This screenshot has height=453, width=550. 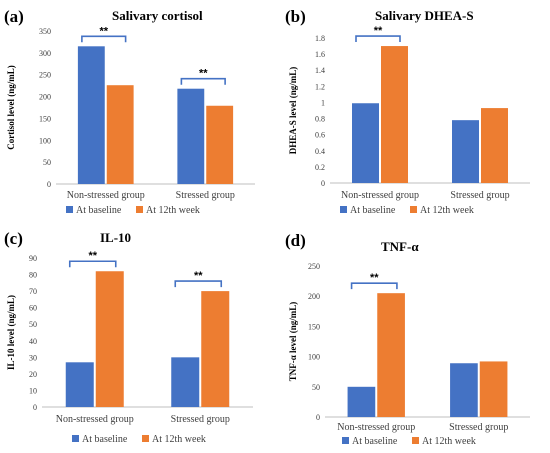 I want to click on y-tick-label: 1.6, so click(x=320, y=54).